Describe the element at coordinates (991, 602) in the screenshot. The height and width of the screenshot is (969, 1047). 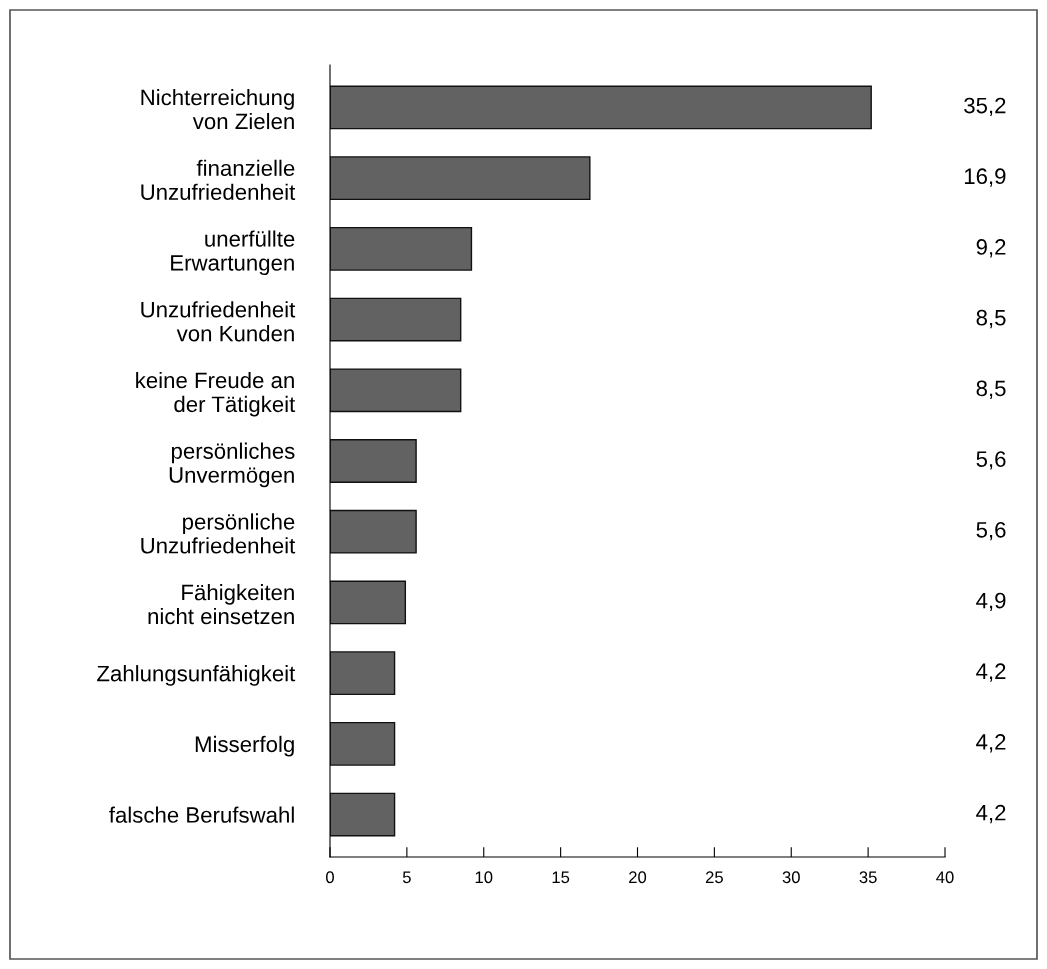
I see `data-label: 4,9` at that location.